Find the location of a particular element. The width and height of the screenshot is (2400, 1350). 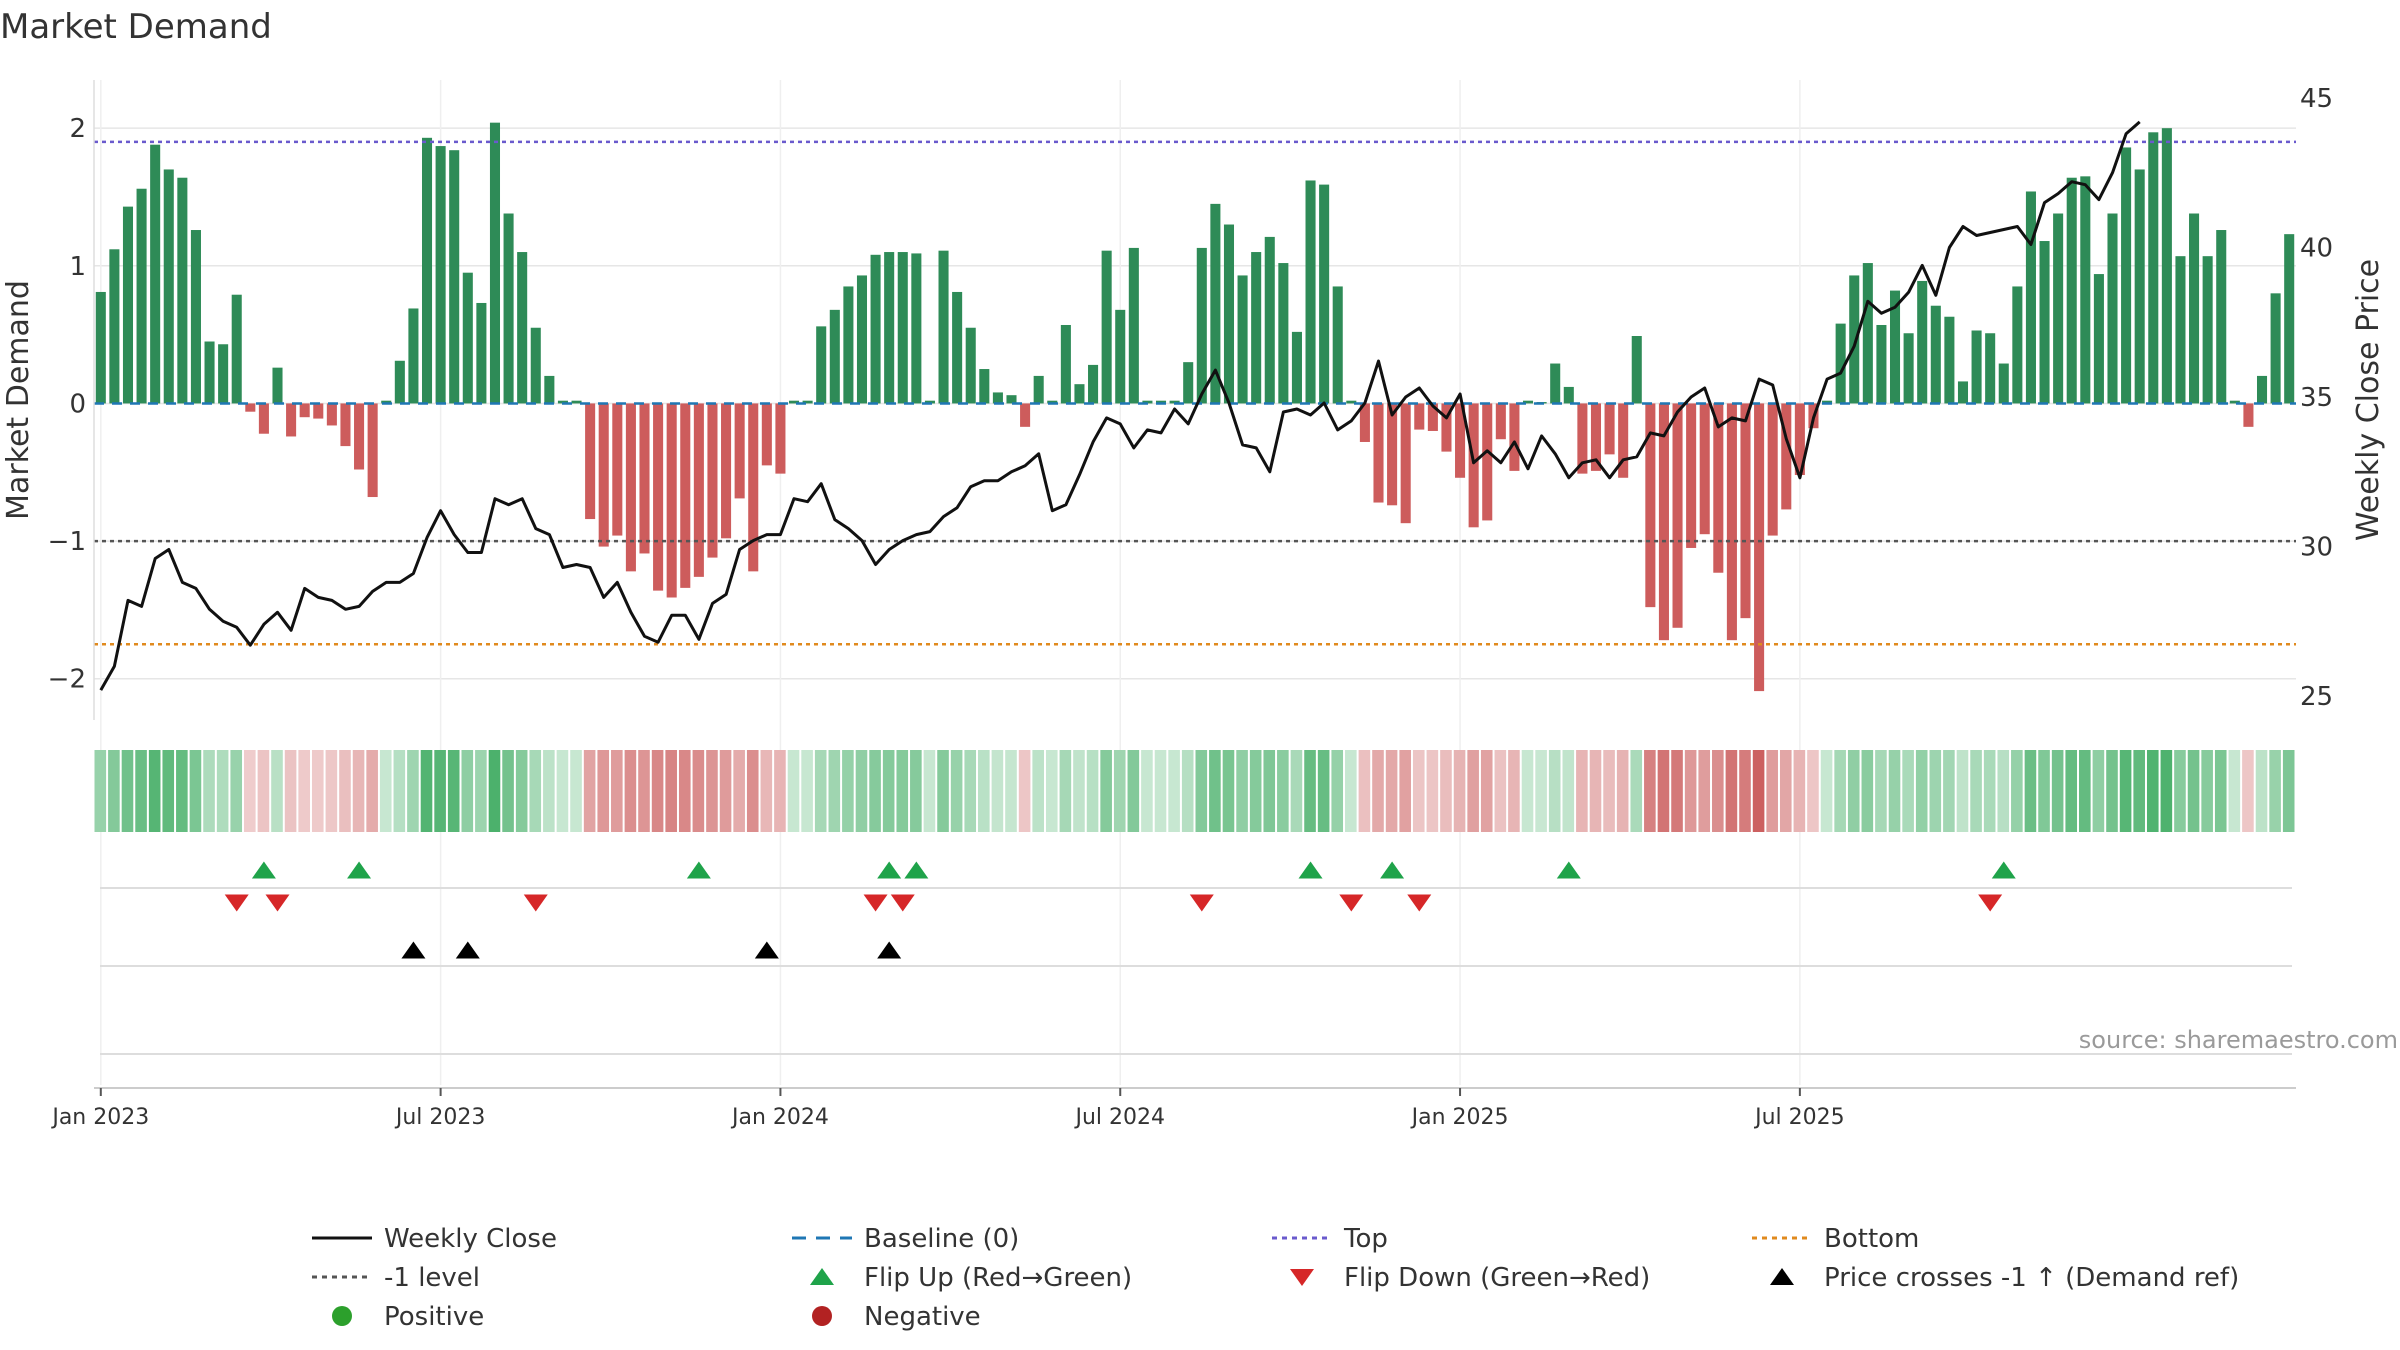

legend-item: Weekly Close is located at coordinates (434, 1239).